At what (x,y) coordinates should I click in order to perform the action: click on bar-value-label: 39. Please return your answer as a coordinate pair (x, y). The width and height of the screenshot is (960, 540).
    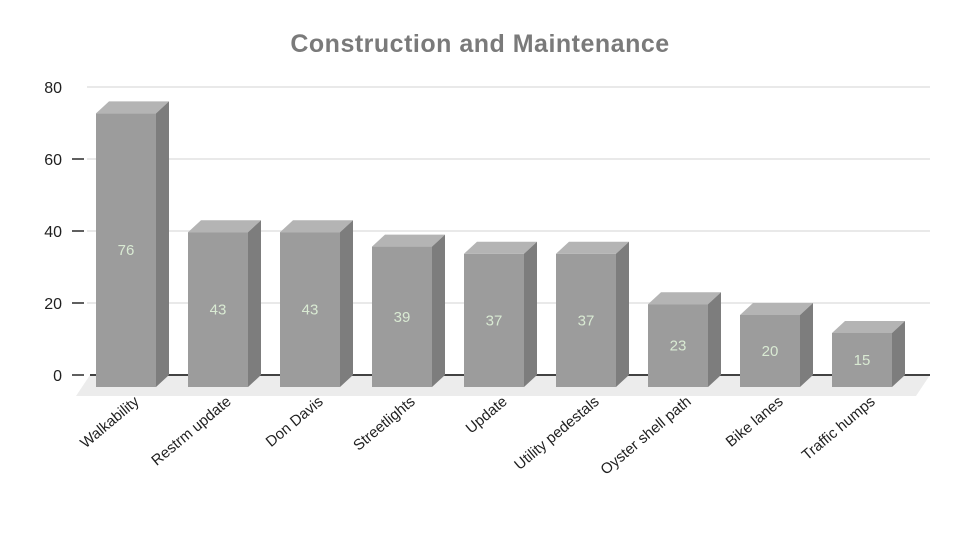
    Looking at the image, I should click on (402, 317).